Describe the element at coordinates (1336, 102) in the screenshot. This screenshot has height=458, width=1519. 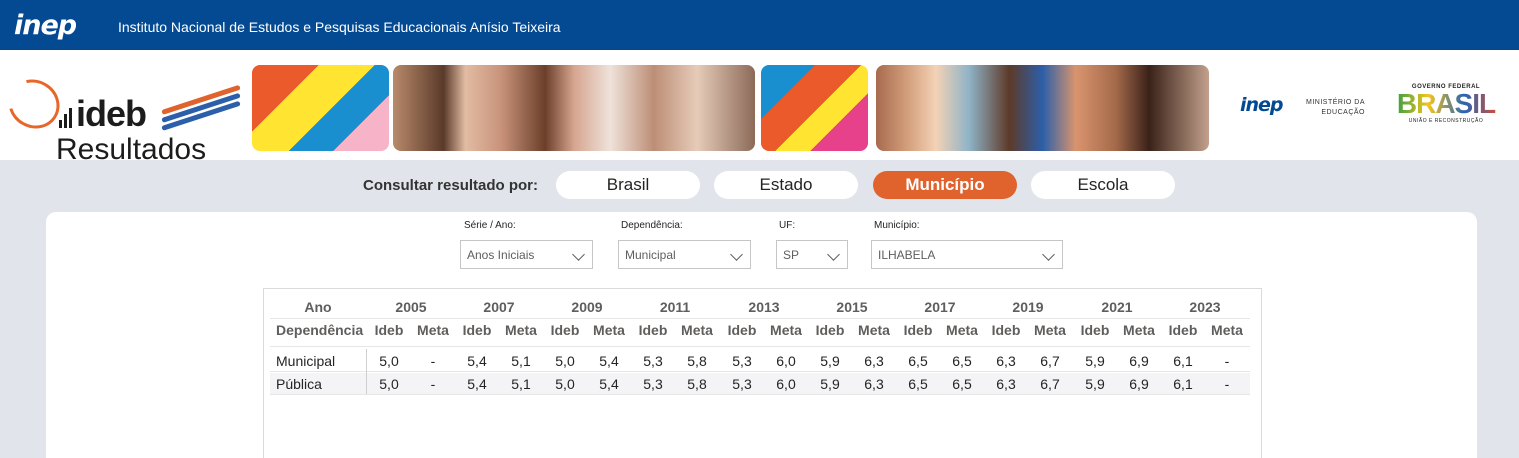
I see `ministerio-line-1: MINISTÉRIO DA` at that location.